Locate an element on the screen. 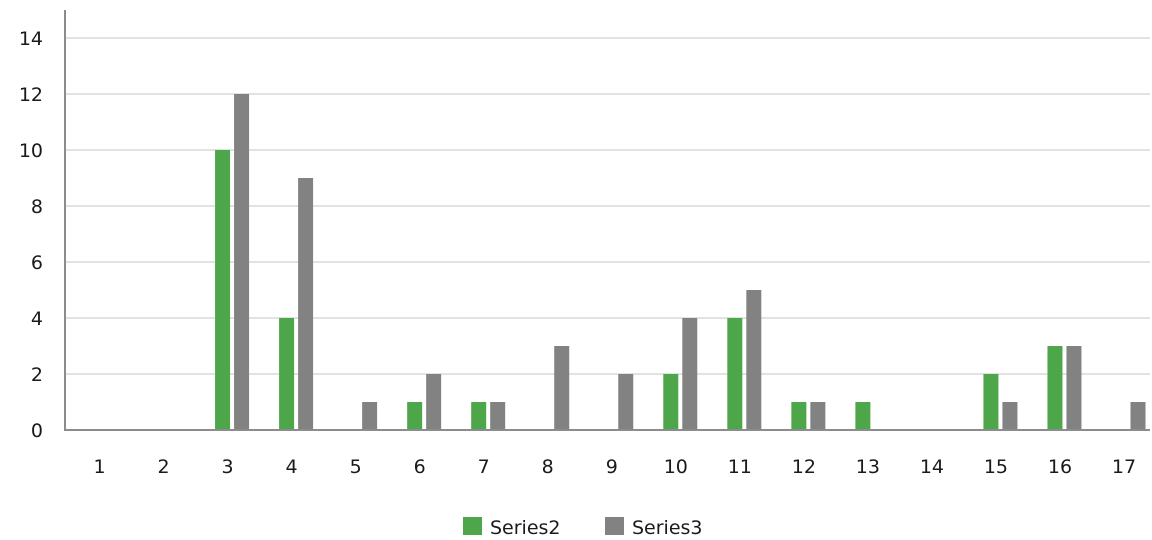 This screenshot has width=1152, height=540. y-tick-label: 8 is located at coordinates (37, 207).